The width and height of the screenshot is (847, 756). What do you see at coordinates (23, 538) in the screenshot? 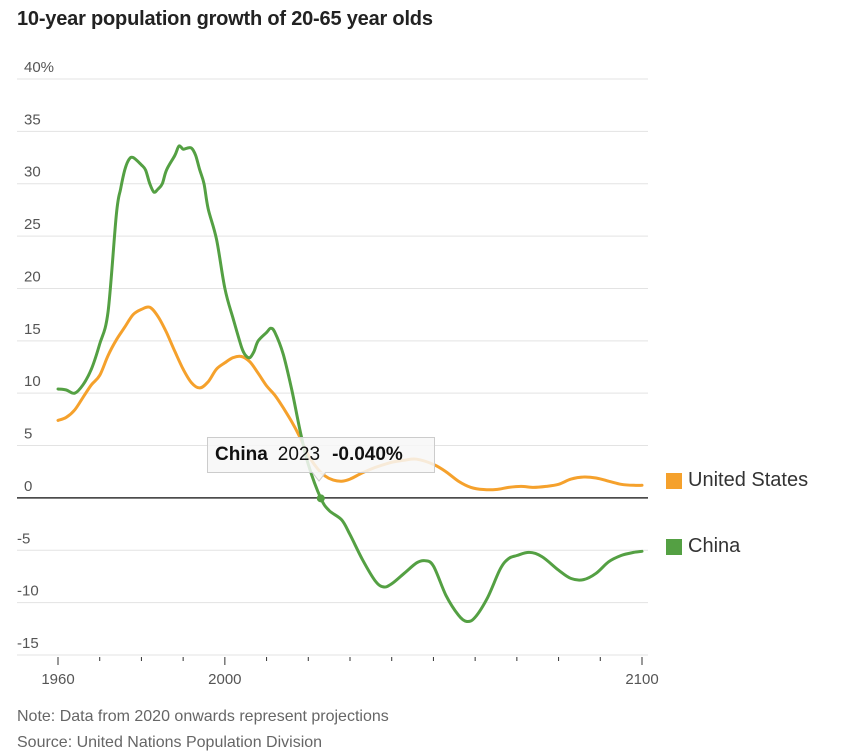
I see `y-tick-label: -5` at bounding box center [23, 538].